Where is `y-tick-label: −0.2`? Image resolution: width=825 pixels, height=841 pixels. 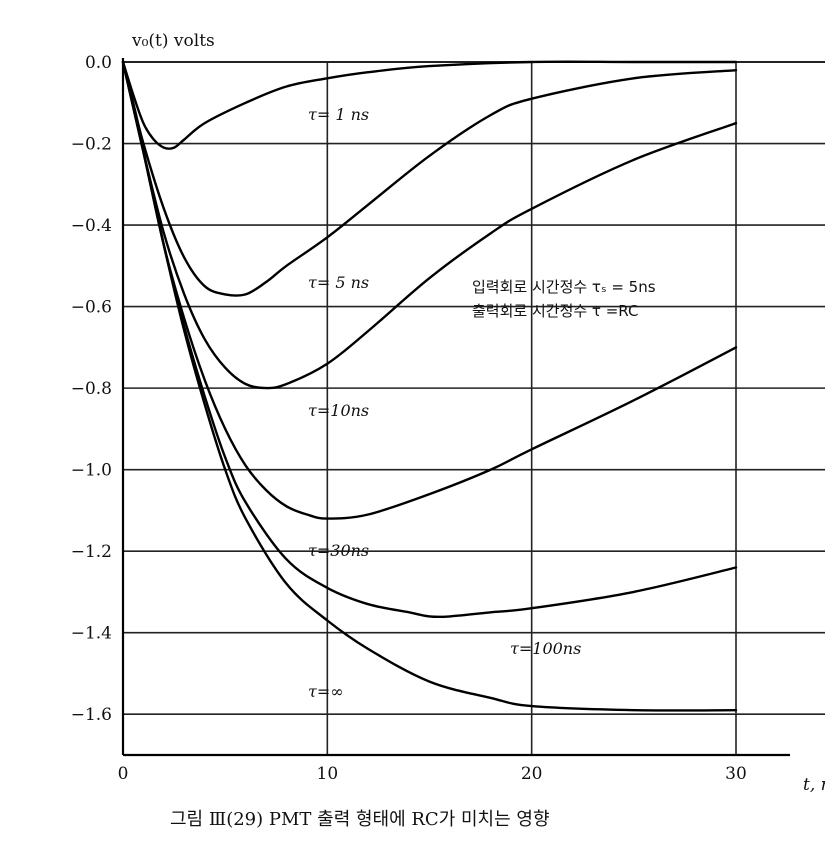
y-tick-label: −0.2 is located at coordinates (91, 145).